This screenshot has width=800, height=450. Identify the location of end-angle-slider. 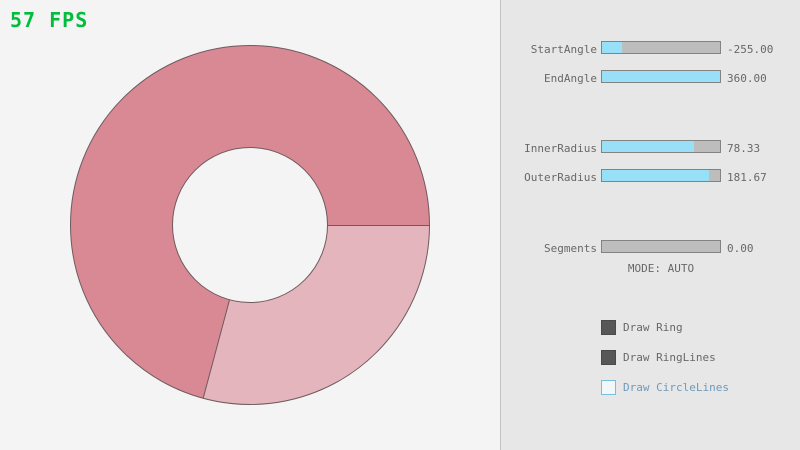
(661, 76).